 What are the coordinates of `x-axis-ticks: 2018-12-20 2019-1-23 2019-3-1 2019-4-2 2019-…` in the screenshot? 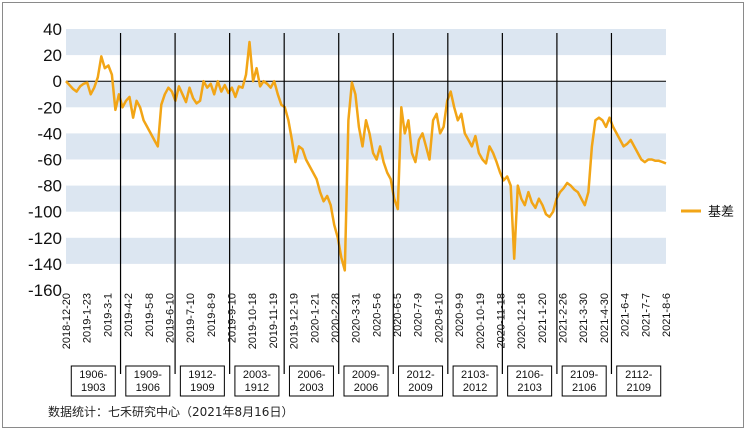 It's located at (367, 321).